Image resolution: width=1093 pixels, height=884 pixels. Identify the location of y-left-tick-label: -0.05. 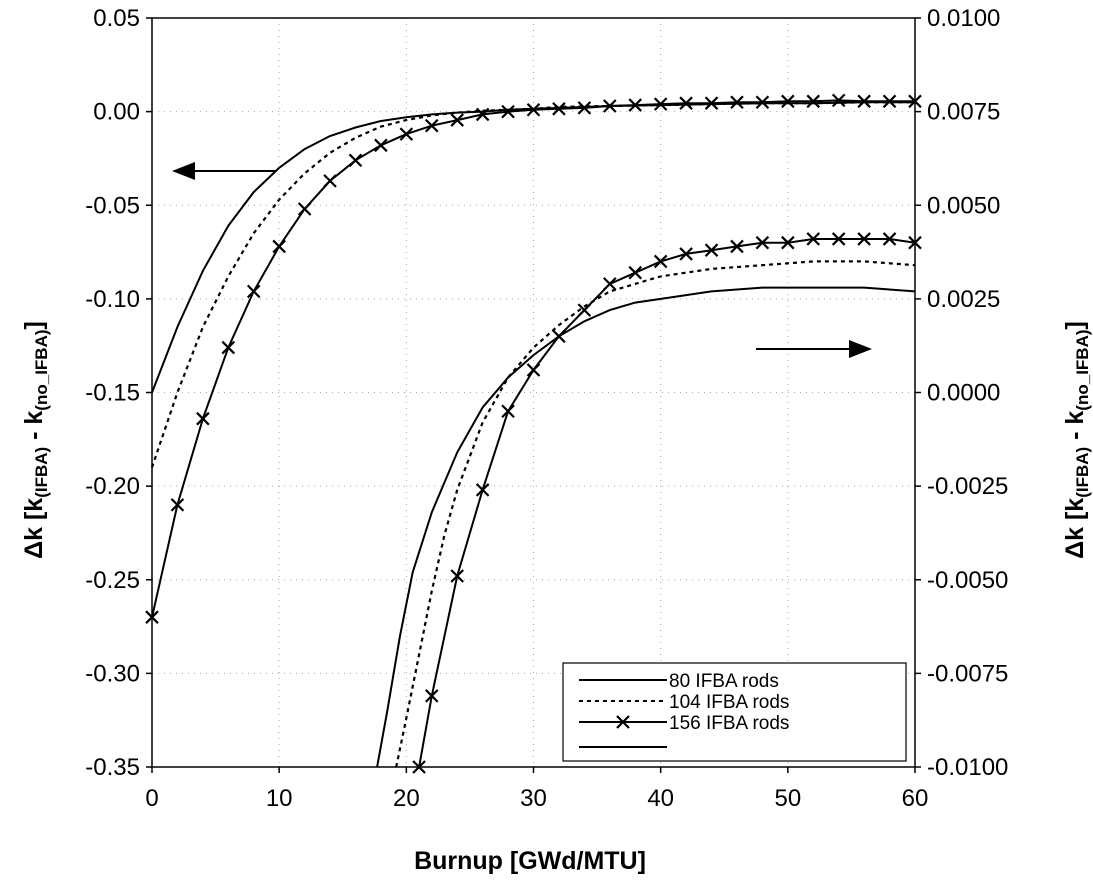
(112, 205).